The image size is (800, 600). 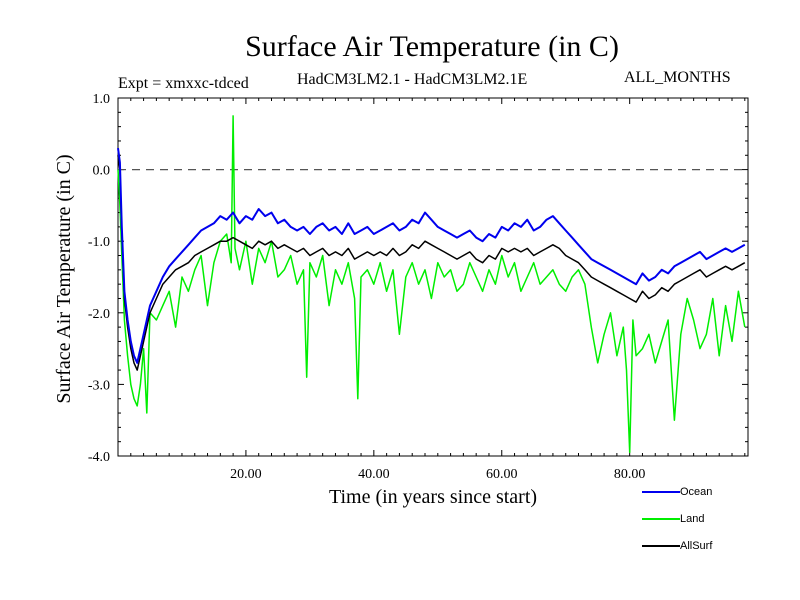 What do you see at coordinates (502, 474) in the screenshot?
I see `x-tick-label: 60.00` at bounding box center [502, 474].